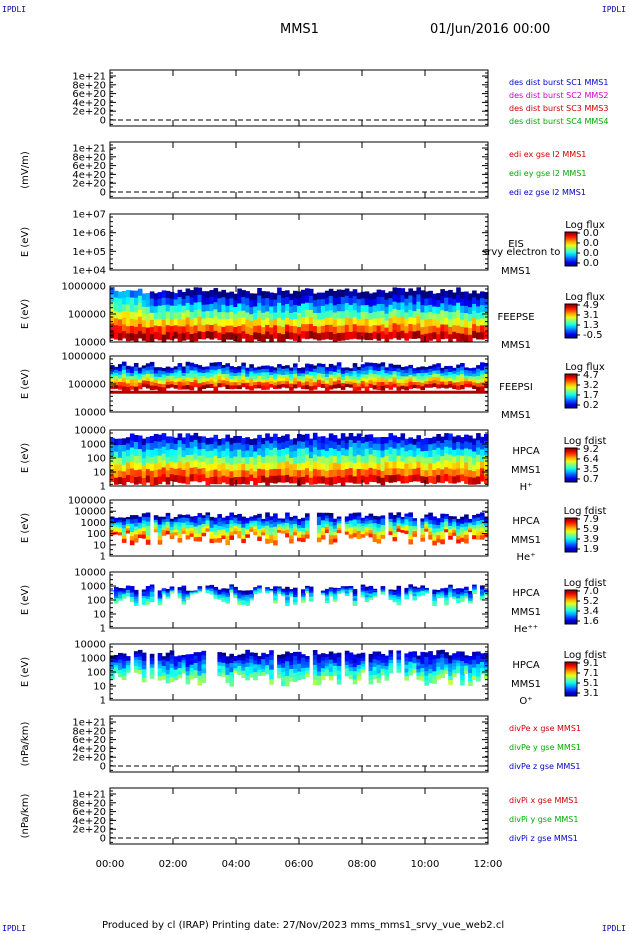 The image size is (630, 934). I want to click on y-tick-label: 8e+20, so click(89, 157).